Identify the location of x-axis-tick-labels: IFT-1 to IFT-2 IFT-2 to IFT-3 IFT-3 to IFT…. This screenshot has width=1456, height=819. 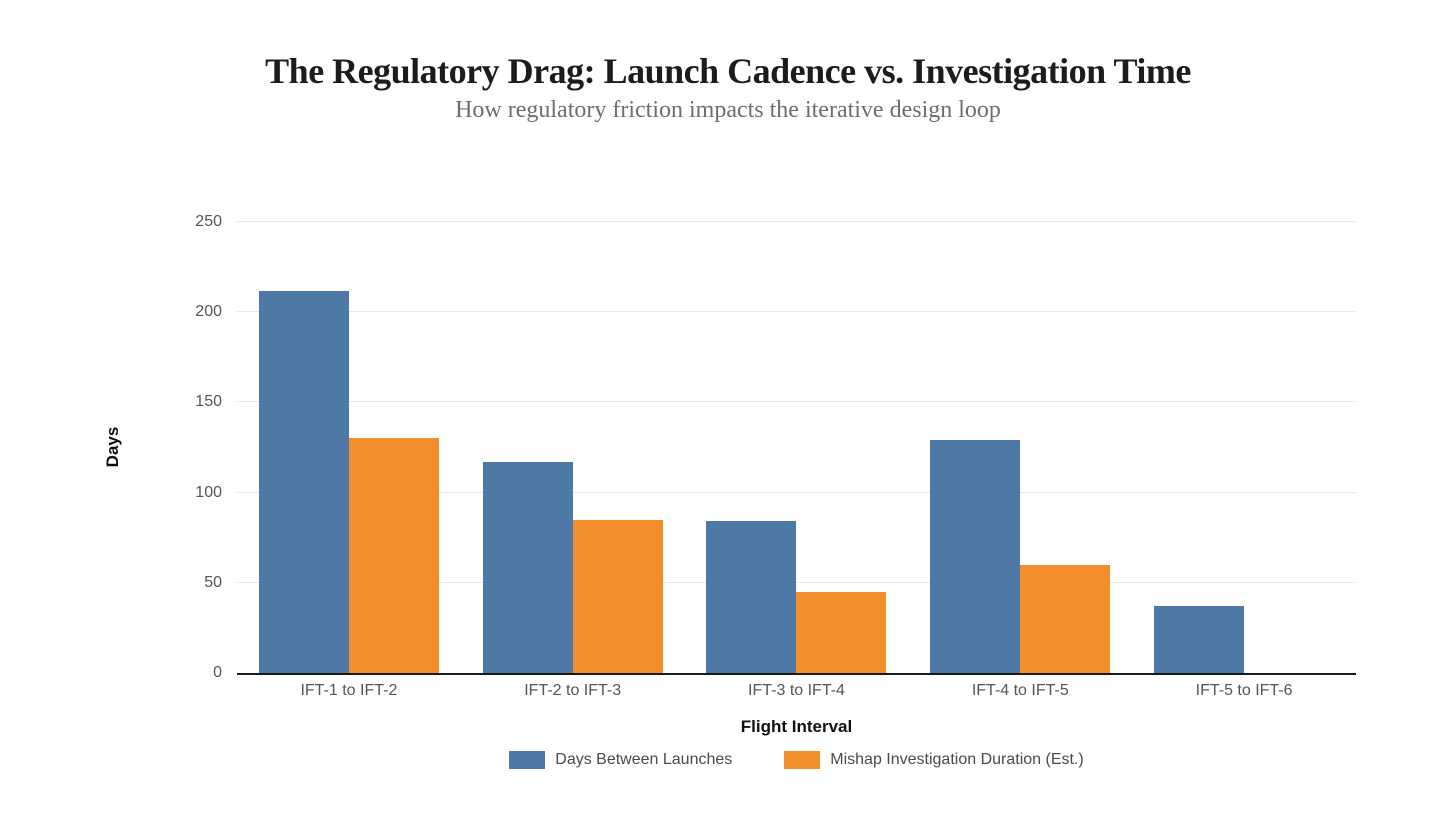
(796, 691).